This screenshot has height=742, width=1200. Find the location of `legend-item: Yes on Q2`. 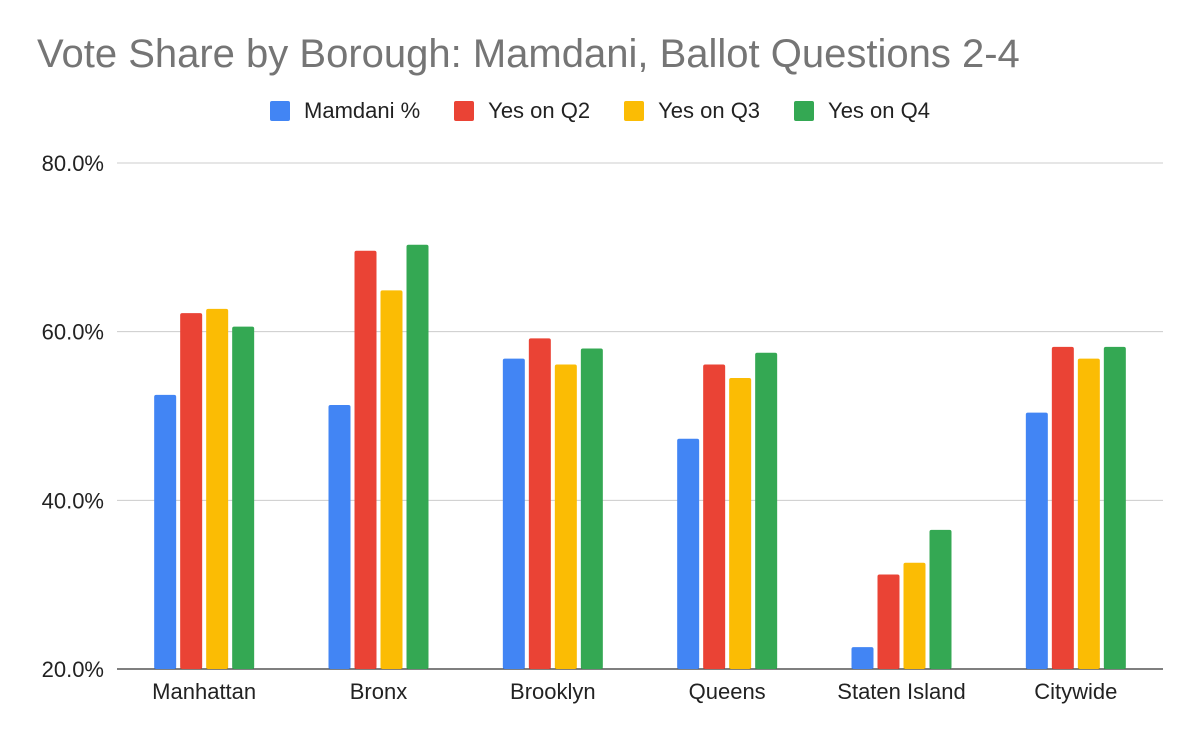

legend-item: Yes on Q2 is located at coordinates (522, 111).